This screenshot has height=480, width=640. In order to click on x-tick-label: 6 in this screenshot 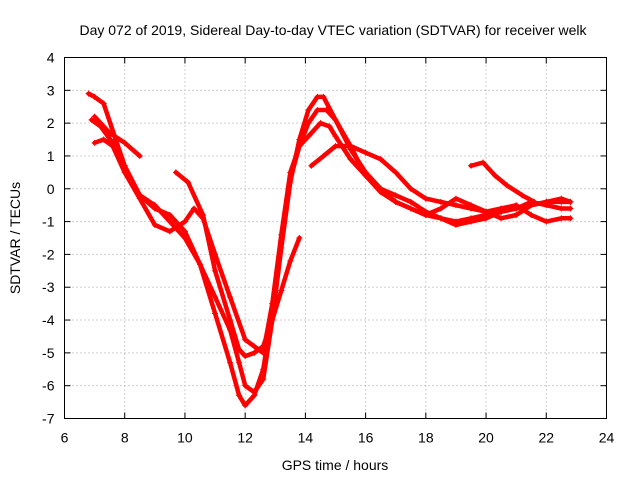, I will do `click(65, 438)`.